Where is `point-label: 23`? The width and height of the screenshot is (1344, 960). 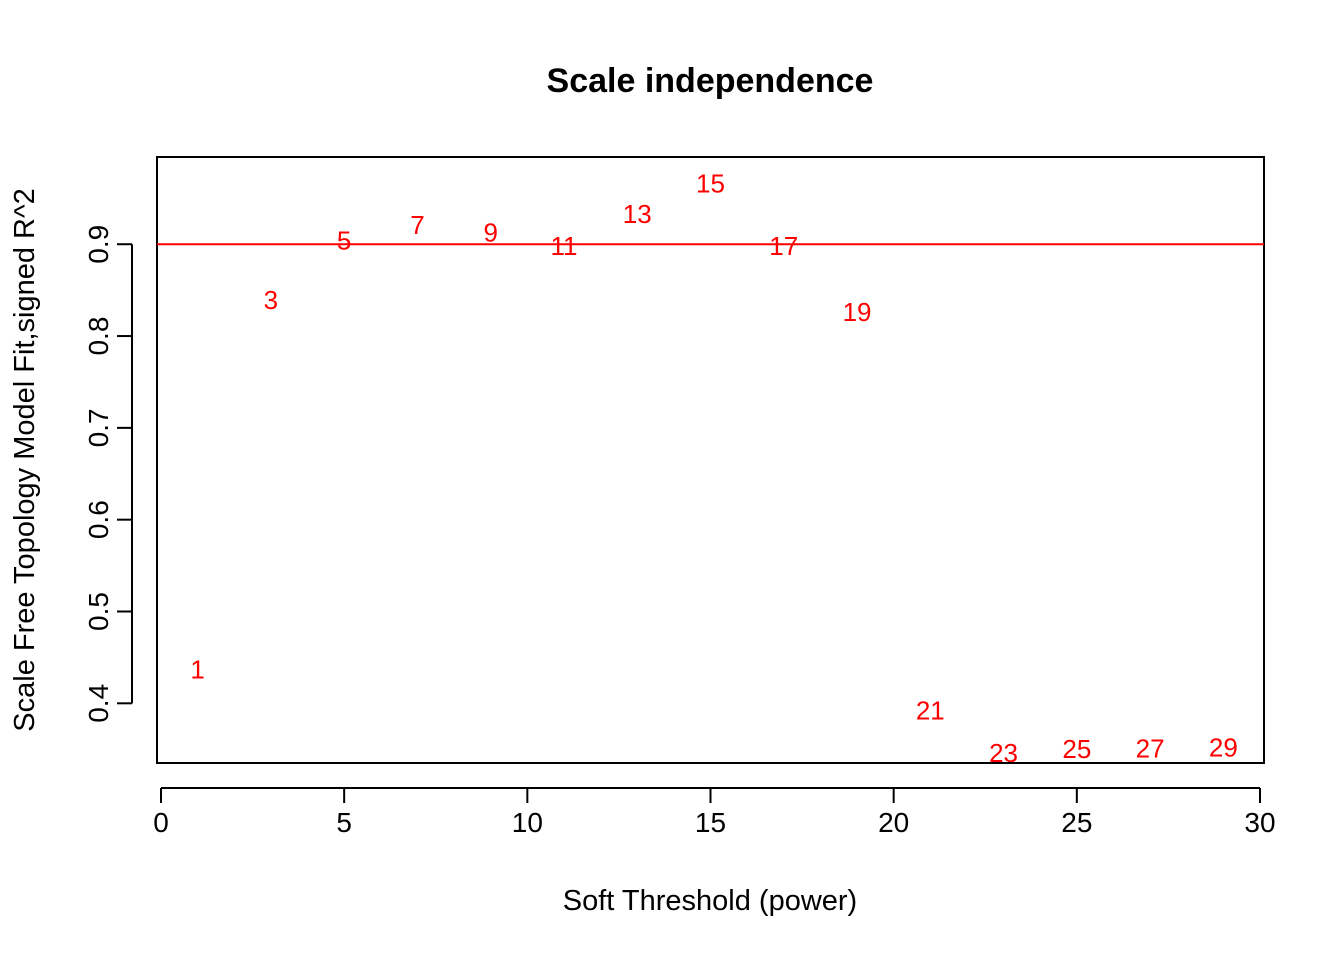 point-label: 23 is located at coordinates (1003, 753).